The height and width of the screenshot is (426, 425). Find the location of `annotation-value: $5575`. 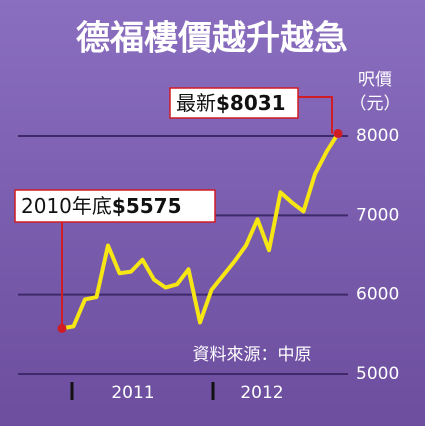

annotation-value: $5575 is located at coordinates (147, 206).